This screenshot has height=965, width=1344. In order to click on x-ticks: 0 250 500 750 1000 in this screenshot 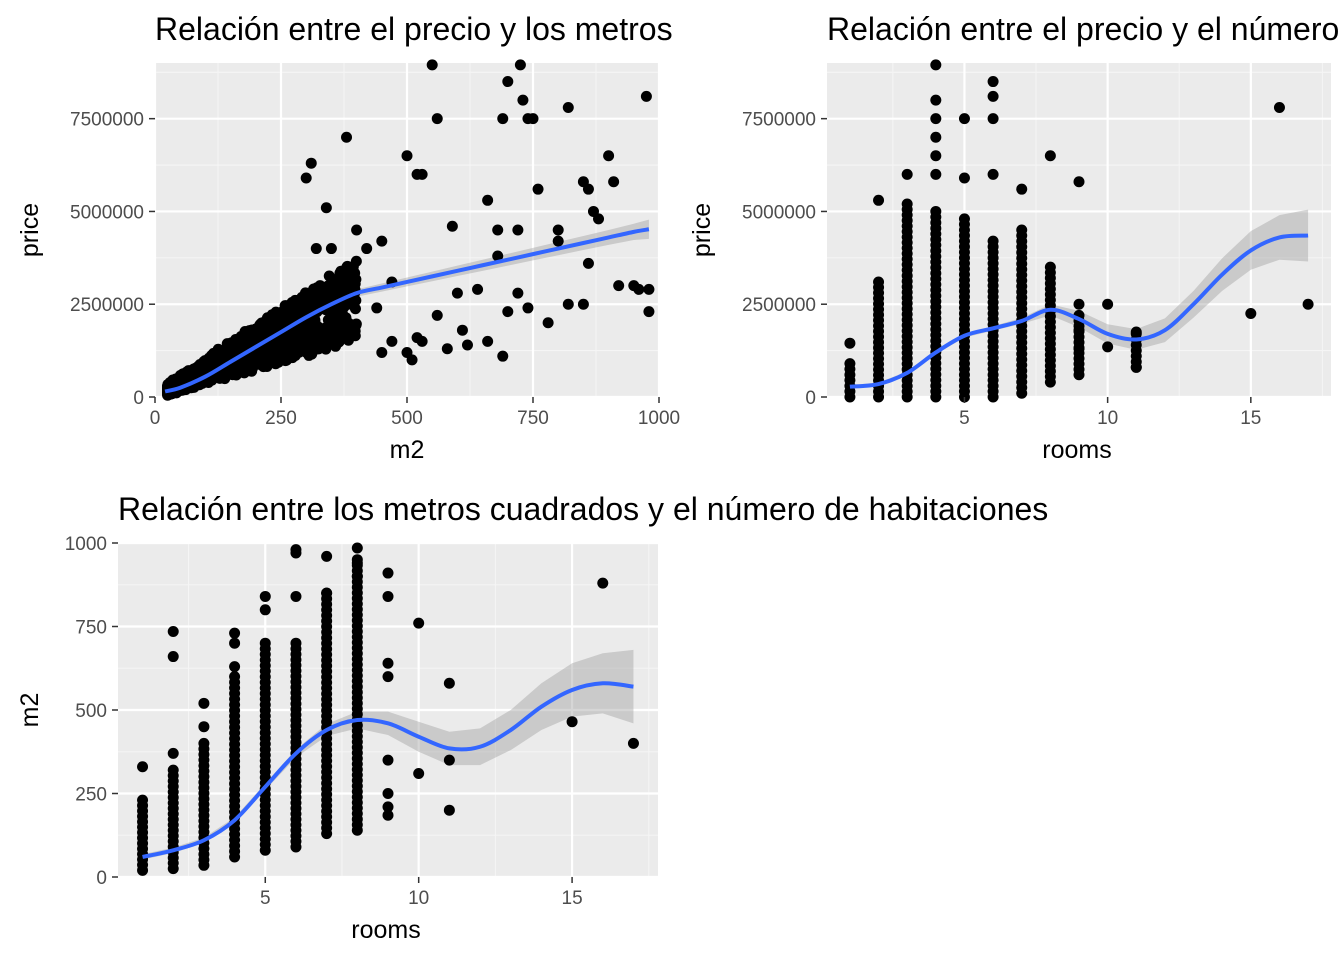, I will do `click(415, 413)`.